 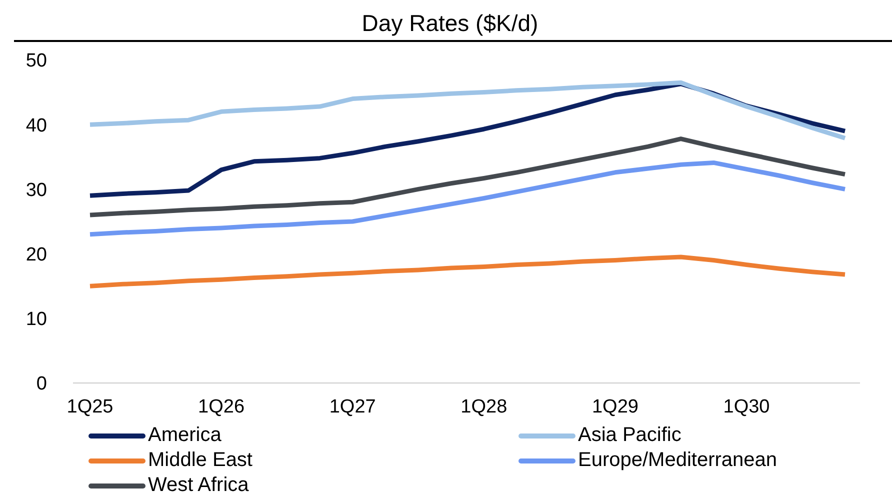 I want to click on legend-label: America, so click(x=185, y=435).